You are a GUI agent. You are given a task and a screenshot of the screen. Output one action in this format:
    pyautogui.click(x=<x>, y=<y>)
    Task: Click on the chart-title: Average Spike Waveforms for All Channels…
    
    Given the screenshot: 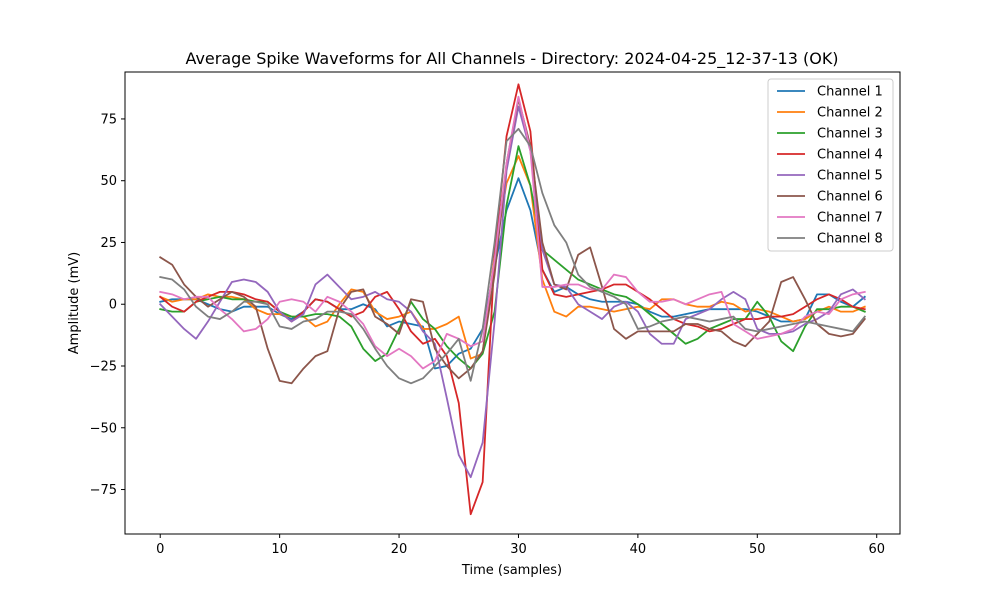 What is the action you would take?
    pyautogui.click(x=511, y=59)
    